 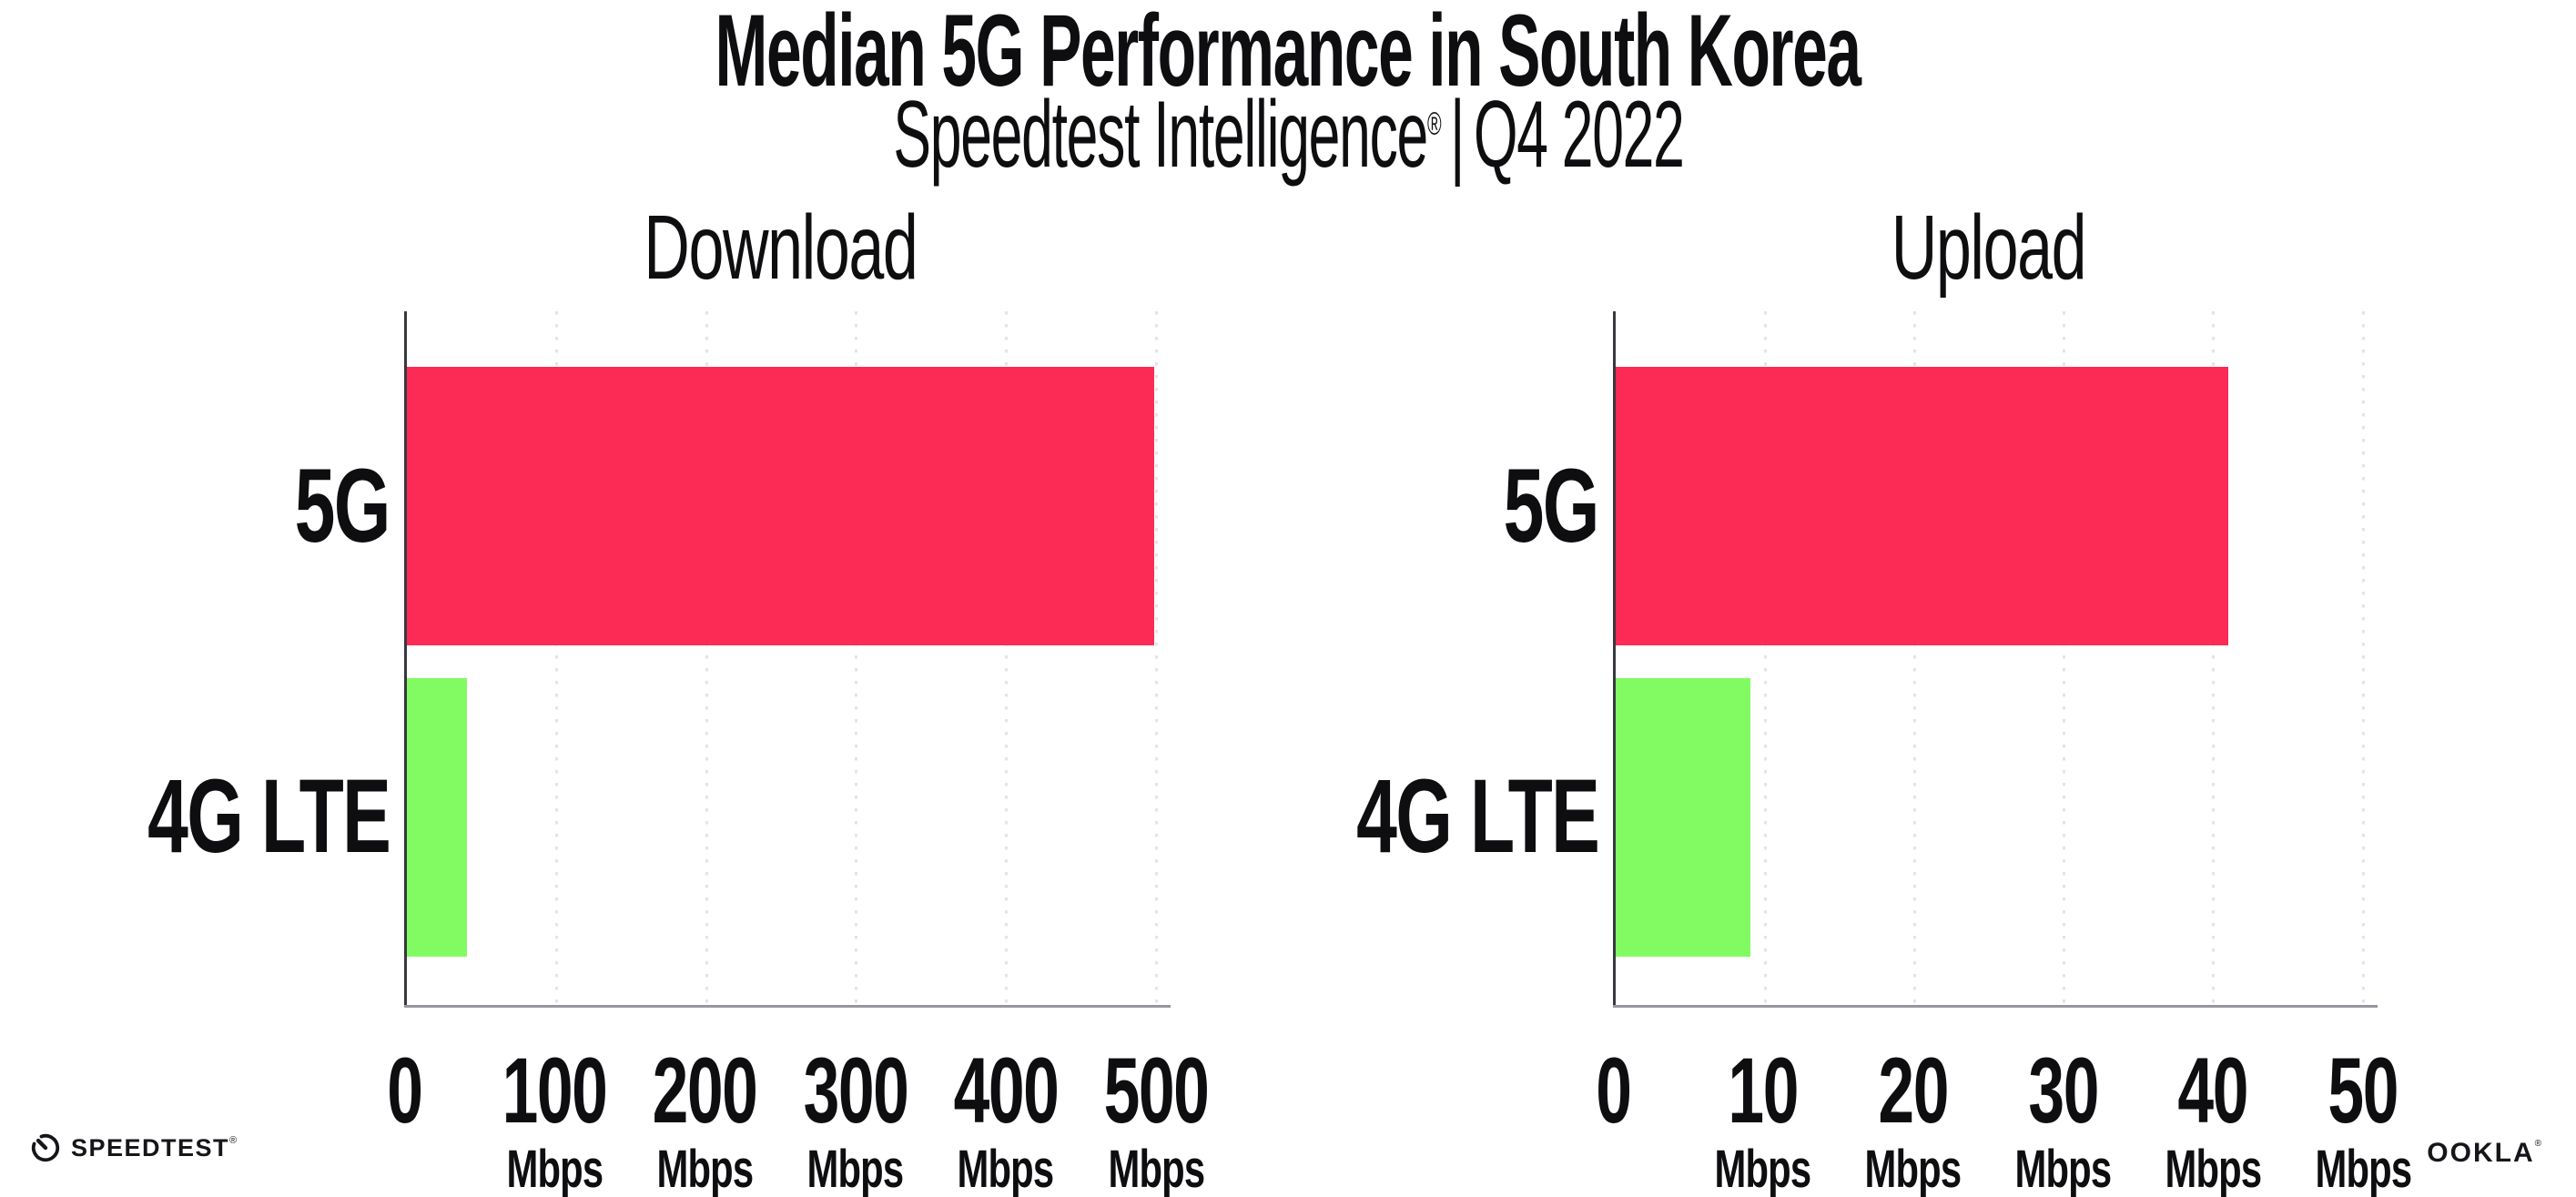 I want to click on x-tick: 300 Mbps, so click(x=855, y=1118).